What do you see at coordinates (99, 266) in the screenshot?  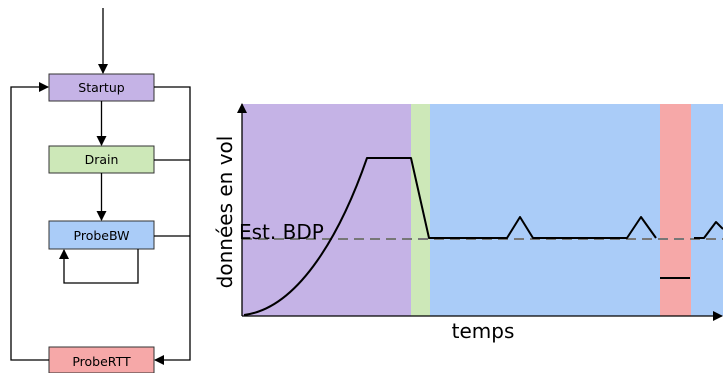 I see `probebw-self-loop-arrow` at bounding box center [99, 266].